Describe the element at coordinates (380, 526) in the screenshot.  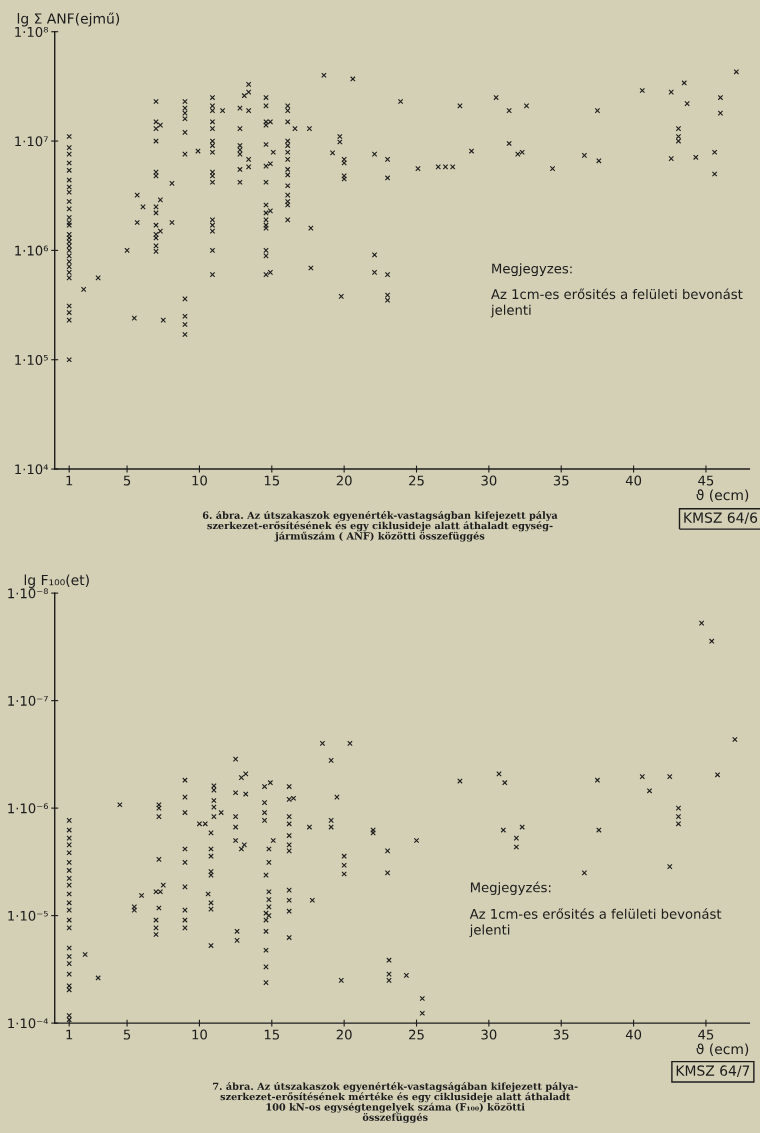
I see `text: 6. ábra. Az útszakaszok egyenérték-vastagságban kifejezett pálya szerkezet-erősítésének és egy ciklusideje alatt áthaladt egység- járműszám ( ANF) közötti összefüggés` at that location.